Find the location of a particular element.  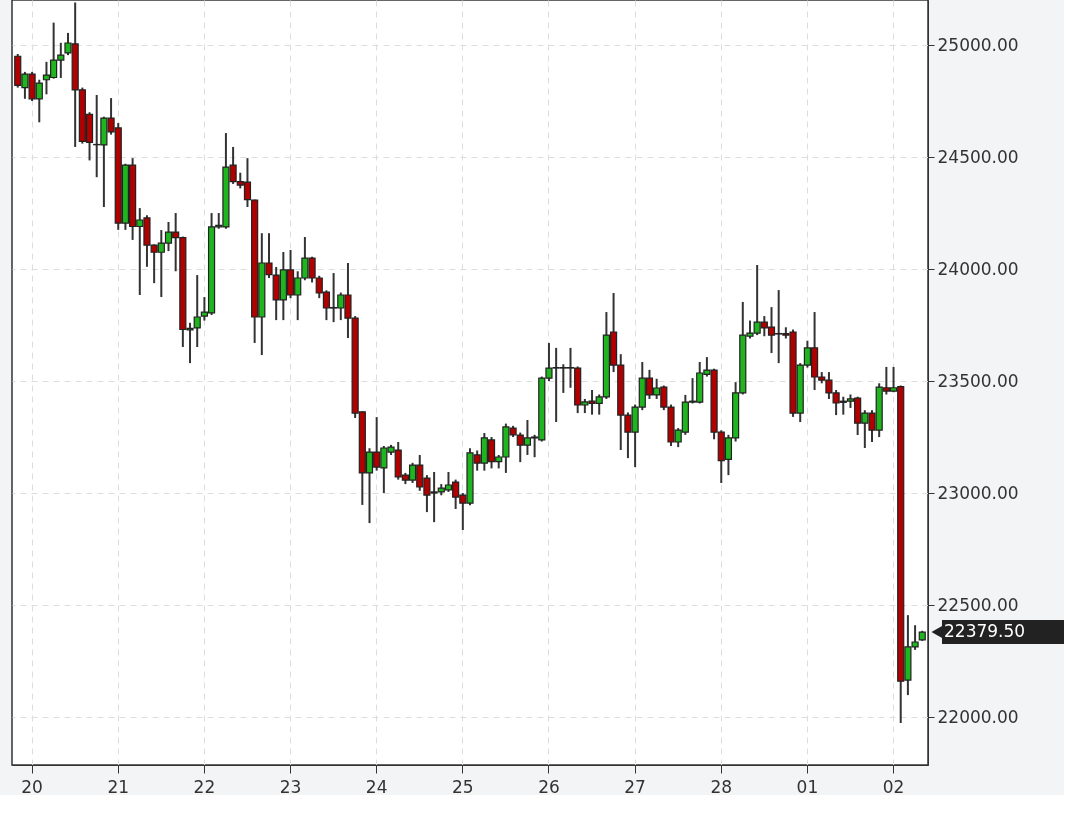

y-tick-label: 25000.00 is located at coordinates (978, 44).